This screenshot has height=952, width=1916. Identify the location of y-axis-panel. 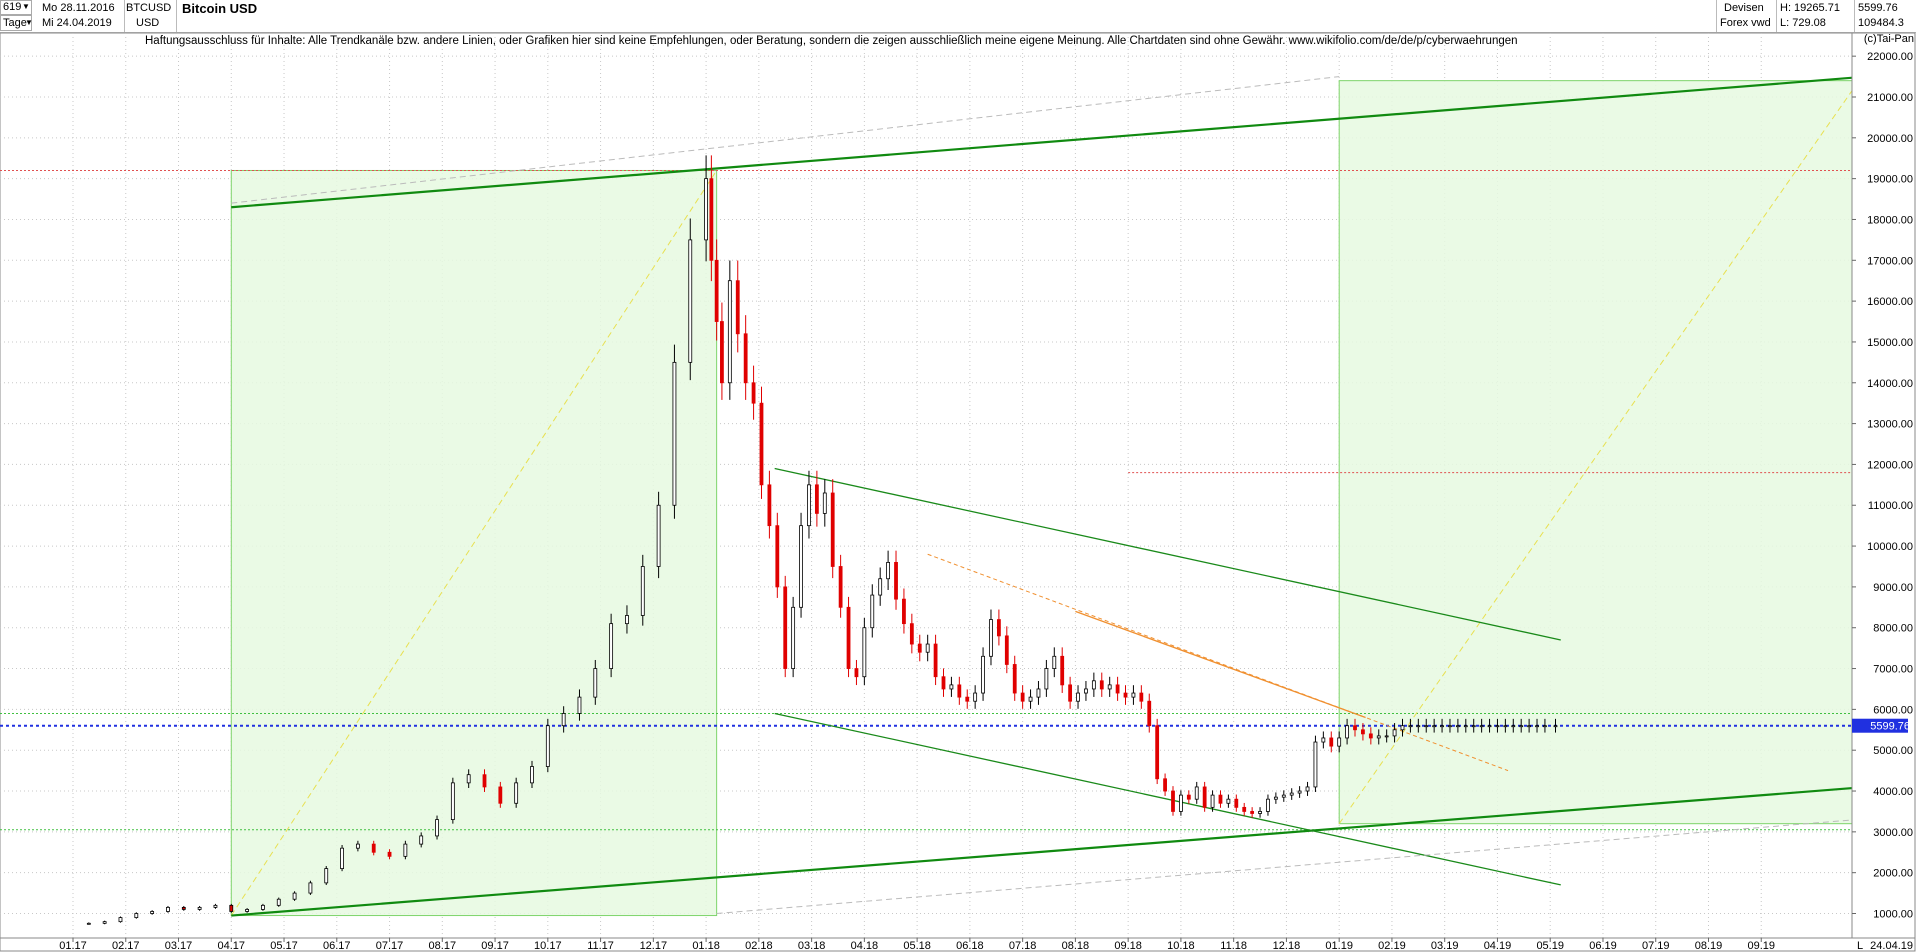
(1883, 485).